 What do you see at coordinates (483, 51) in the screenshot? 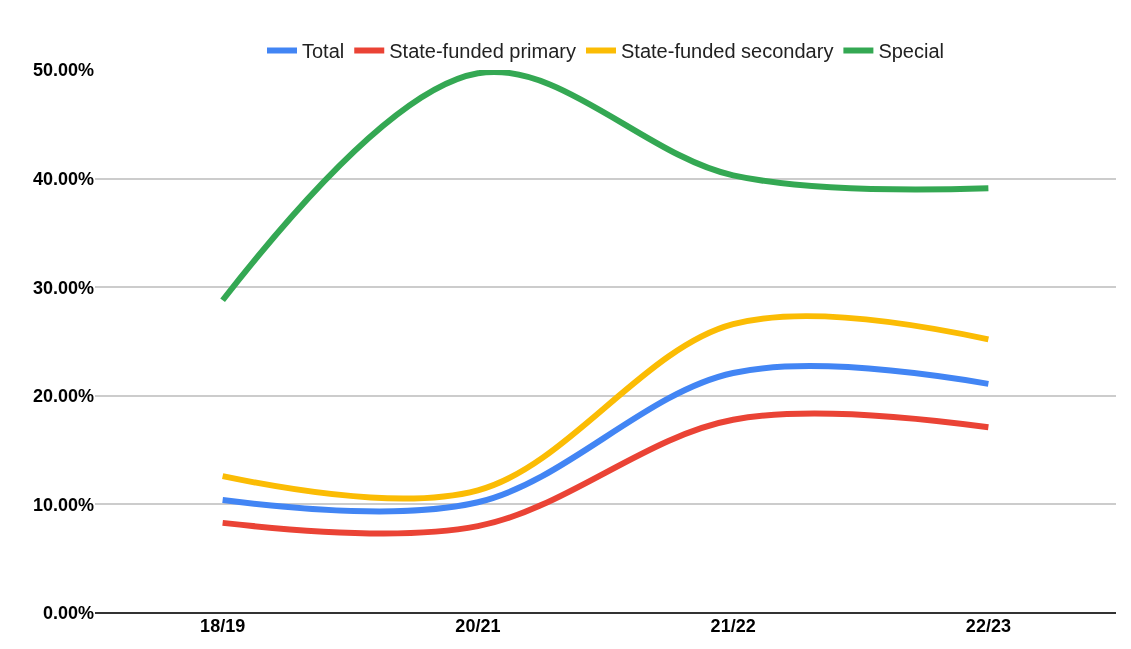
I see `legend-label: State-funded primary` at bounding box center [483, 51].